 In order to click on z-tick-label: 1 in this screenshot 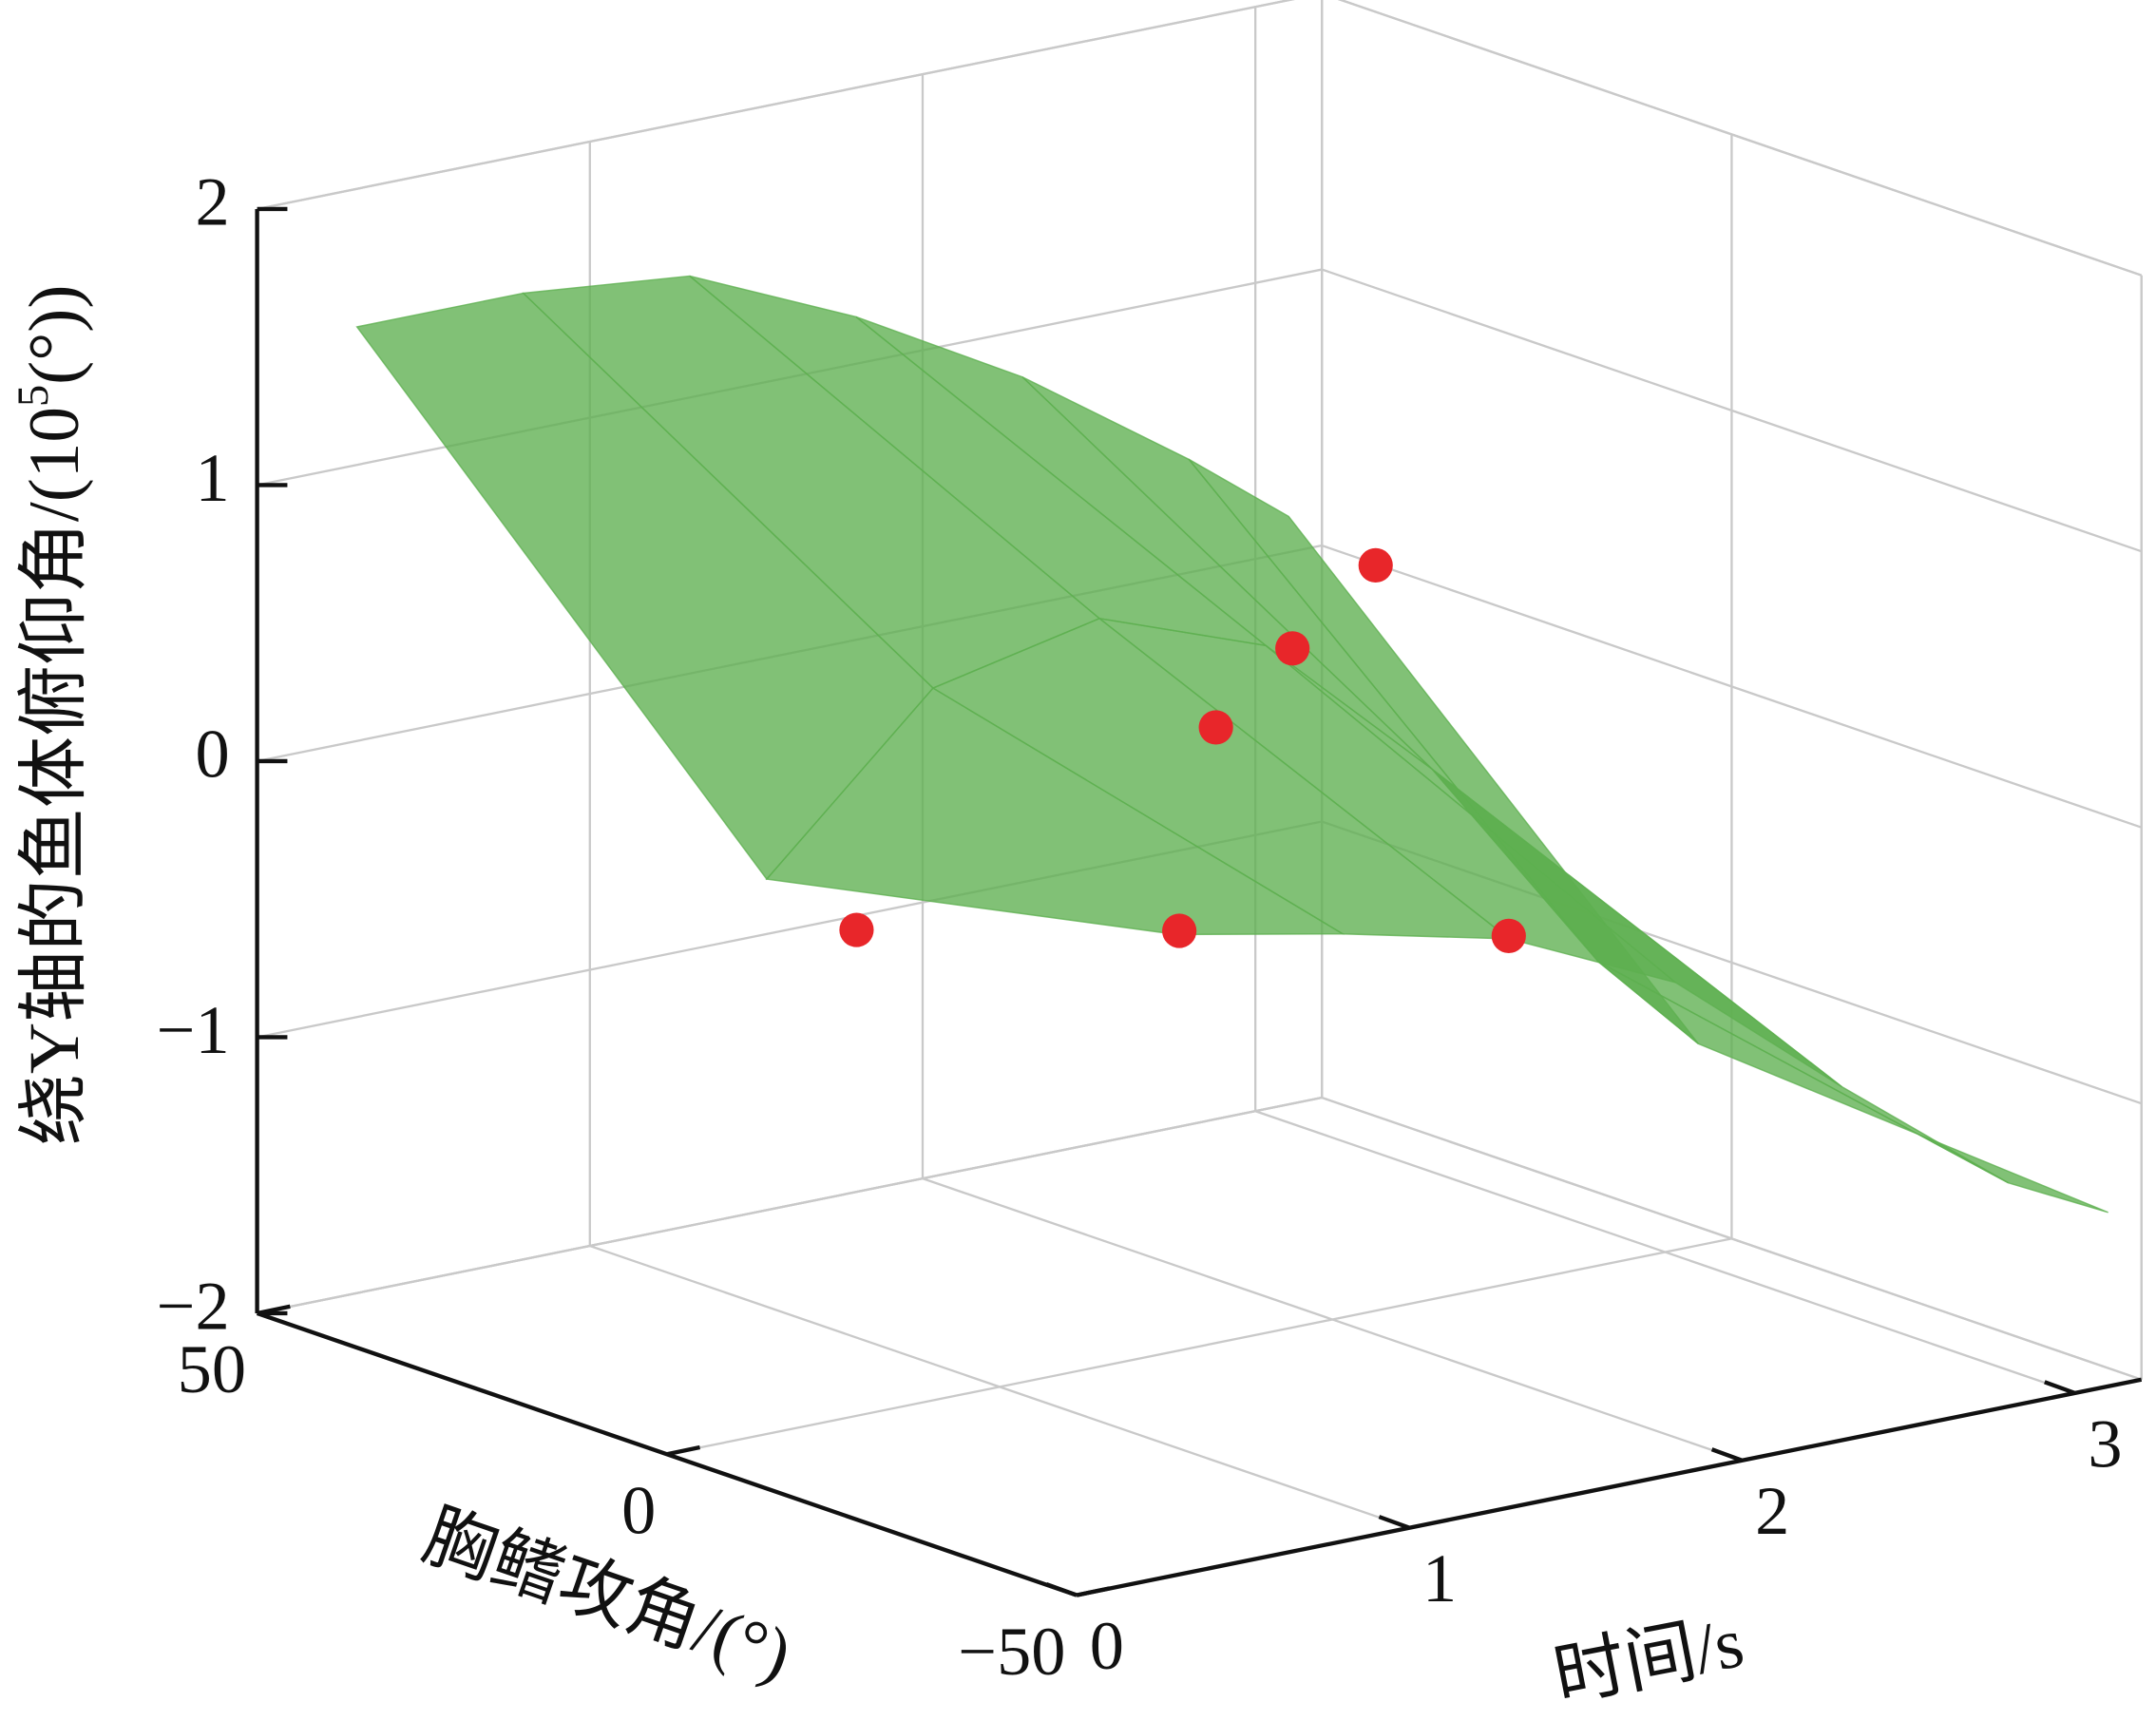, I will do `click(212, 478)`.